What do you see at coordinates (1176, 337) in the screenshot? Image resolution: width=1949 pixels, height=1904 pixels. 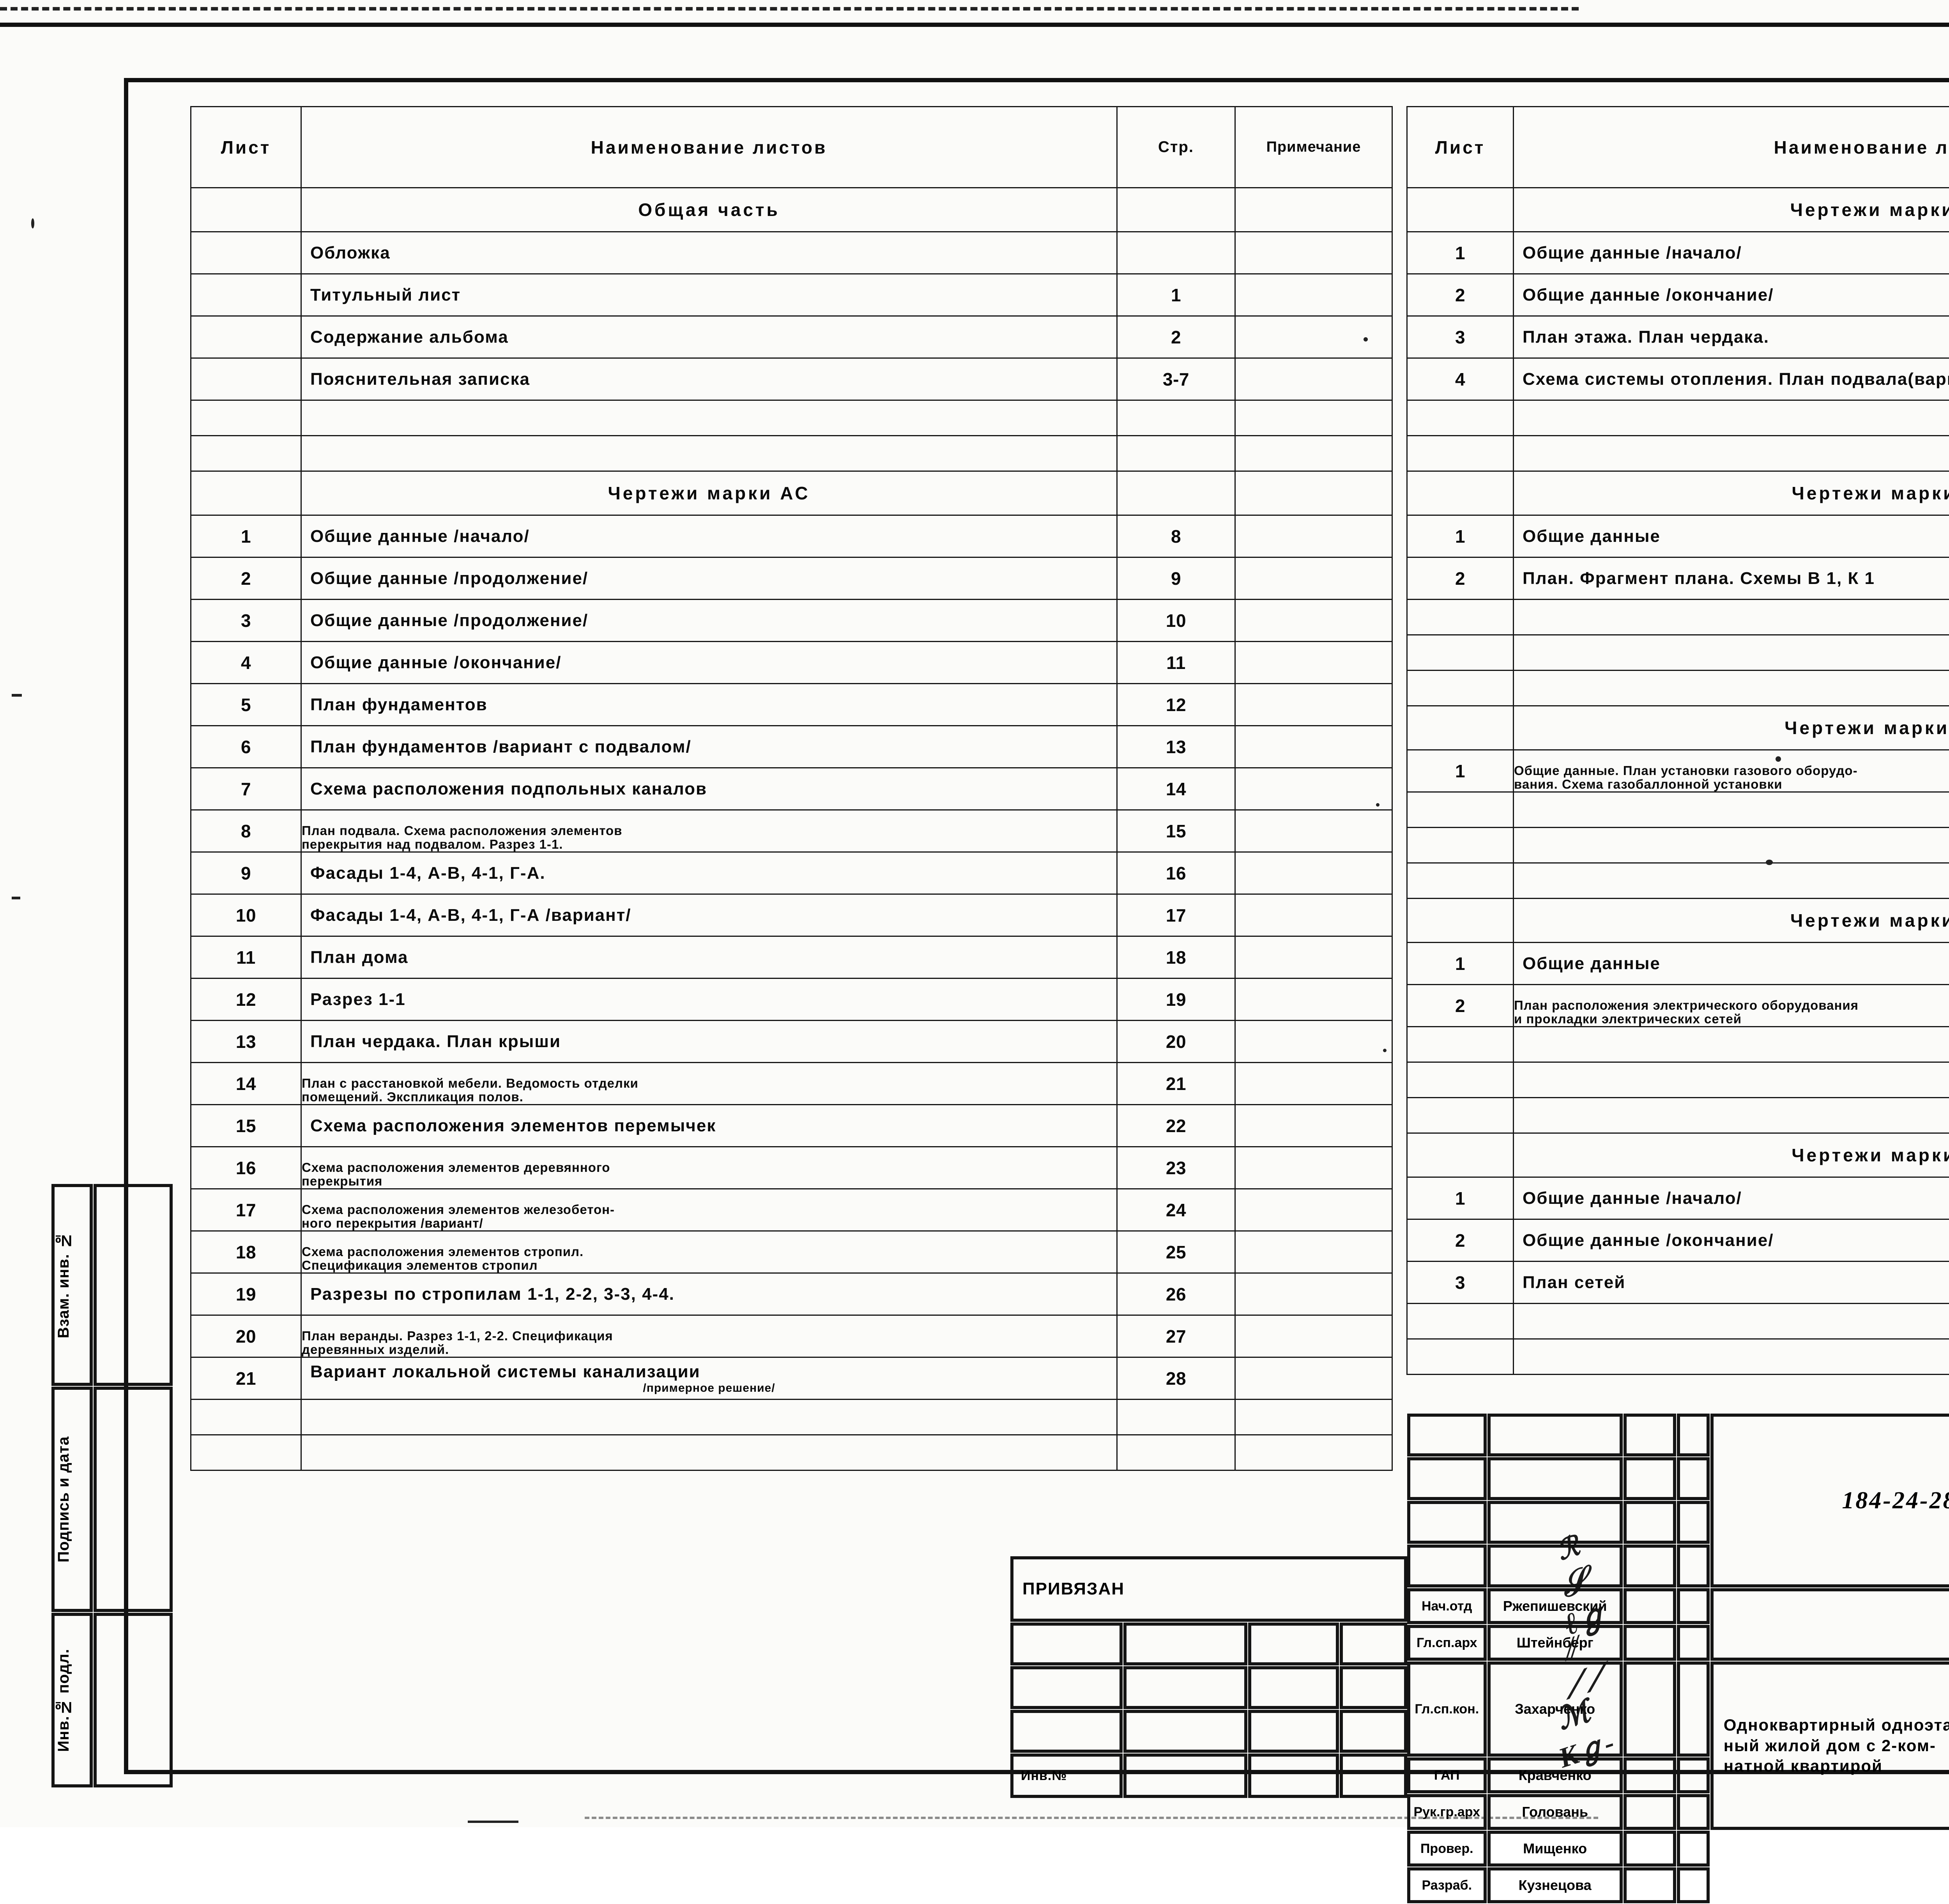 I see `cell-page: 2` at bounding box center [1176, 337].